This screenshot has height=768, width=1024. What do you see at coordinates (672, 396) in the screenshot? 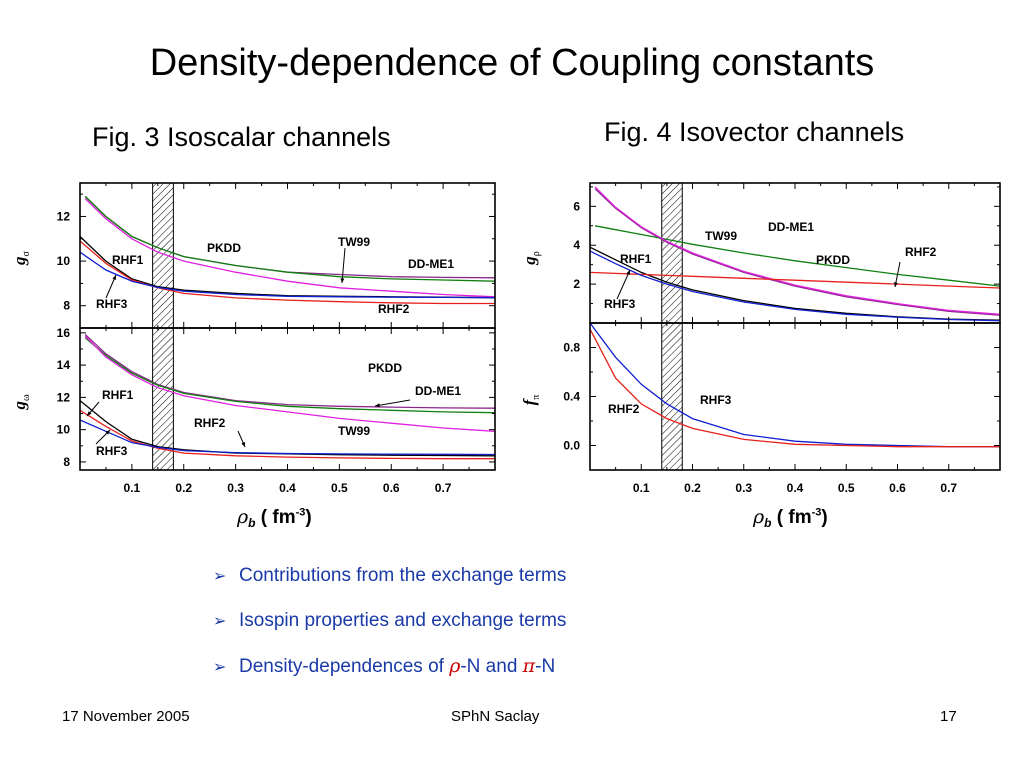
I see `saturation-density-band` at bounding box center [672, 396].